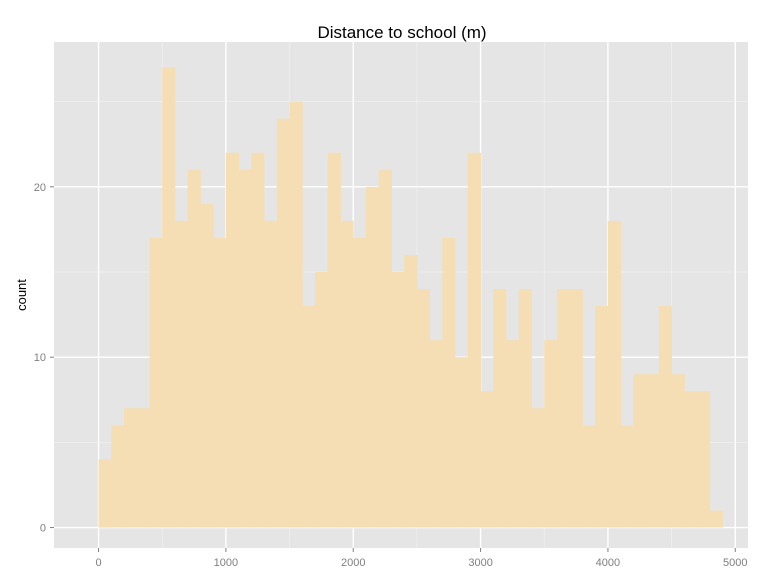 The width and height of the screenshot is (768, 581). What do you see at coordinates (40, 188) in the screenshot?
I see `y-tick-label: 20` at bounding box center [40, 188].